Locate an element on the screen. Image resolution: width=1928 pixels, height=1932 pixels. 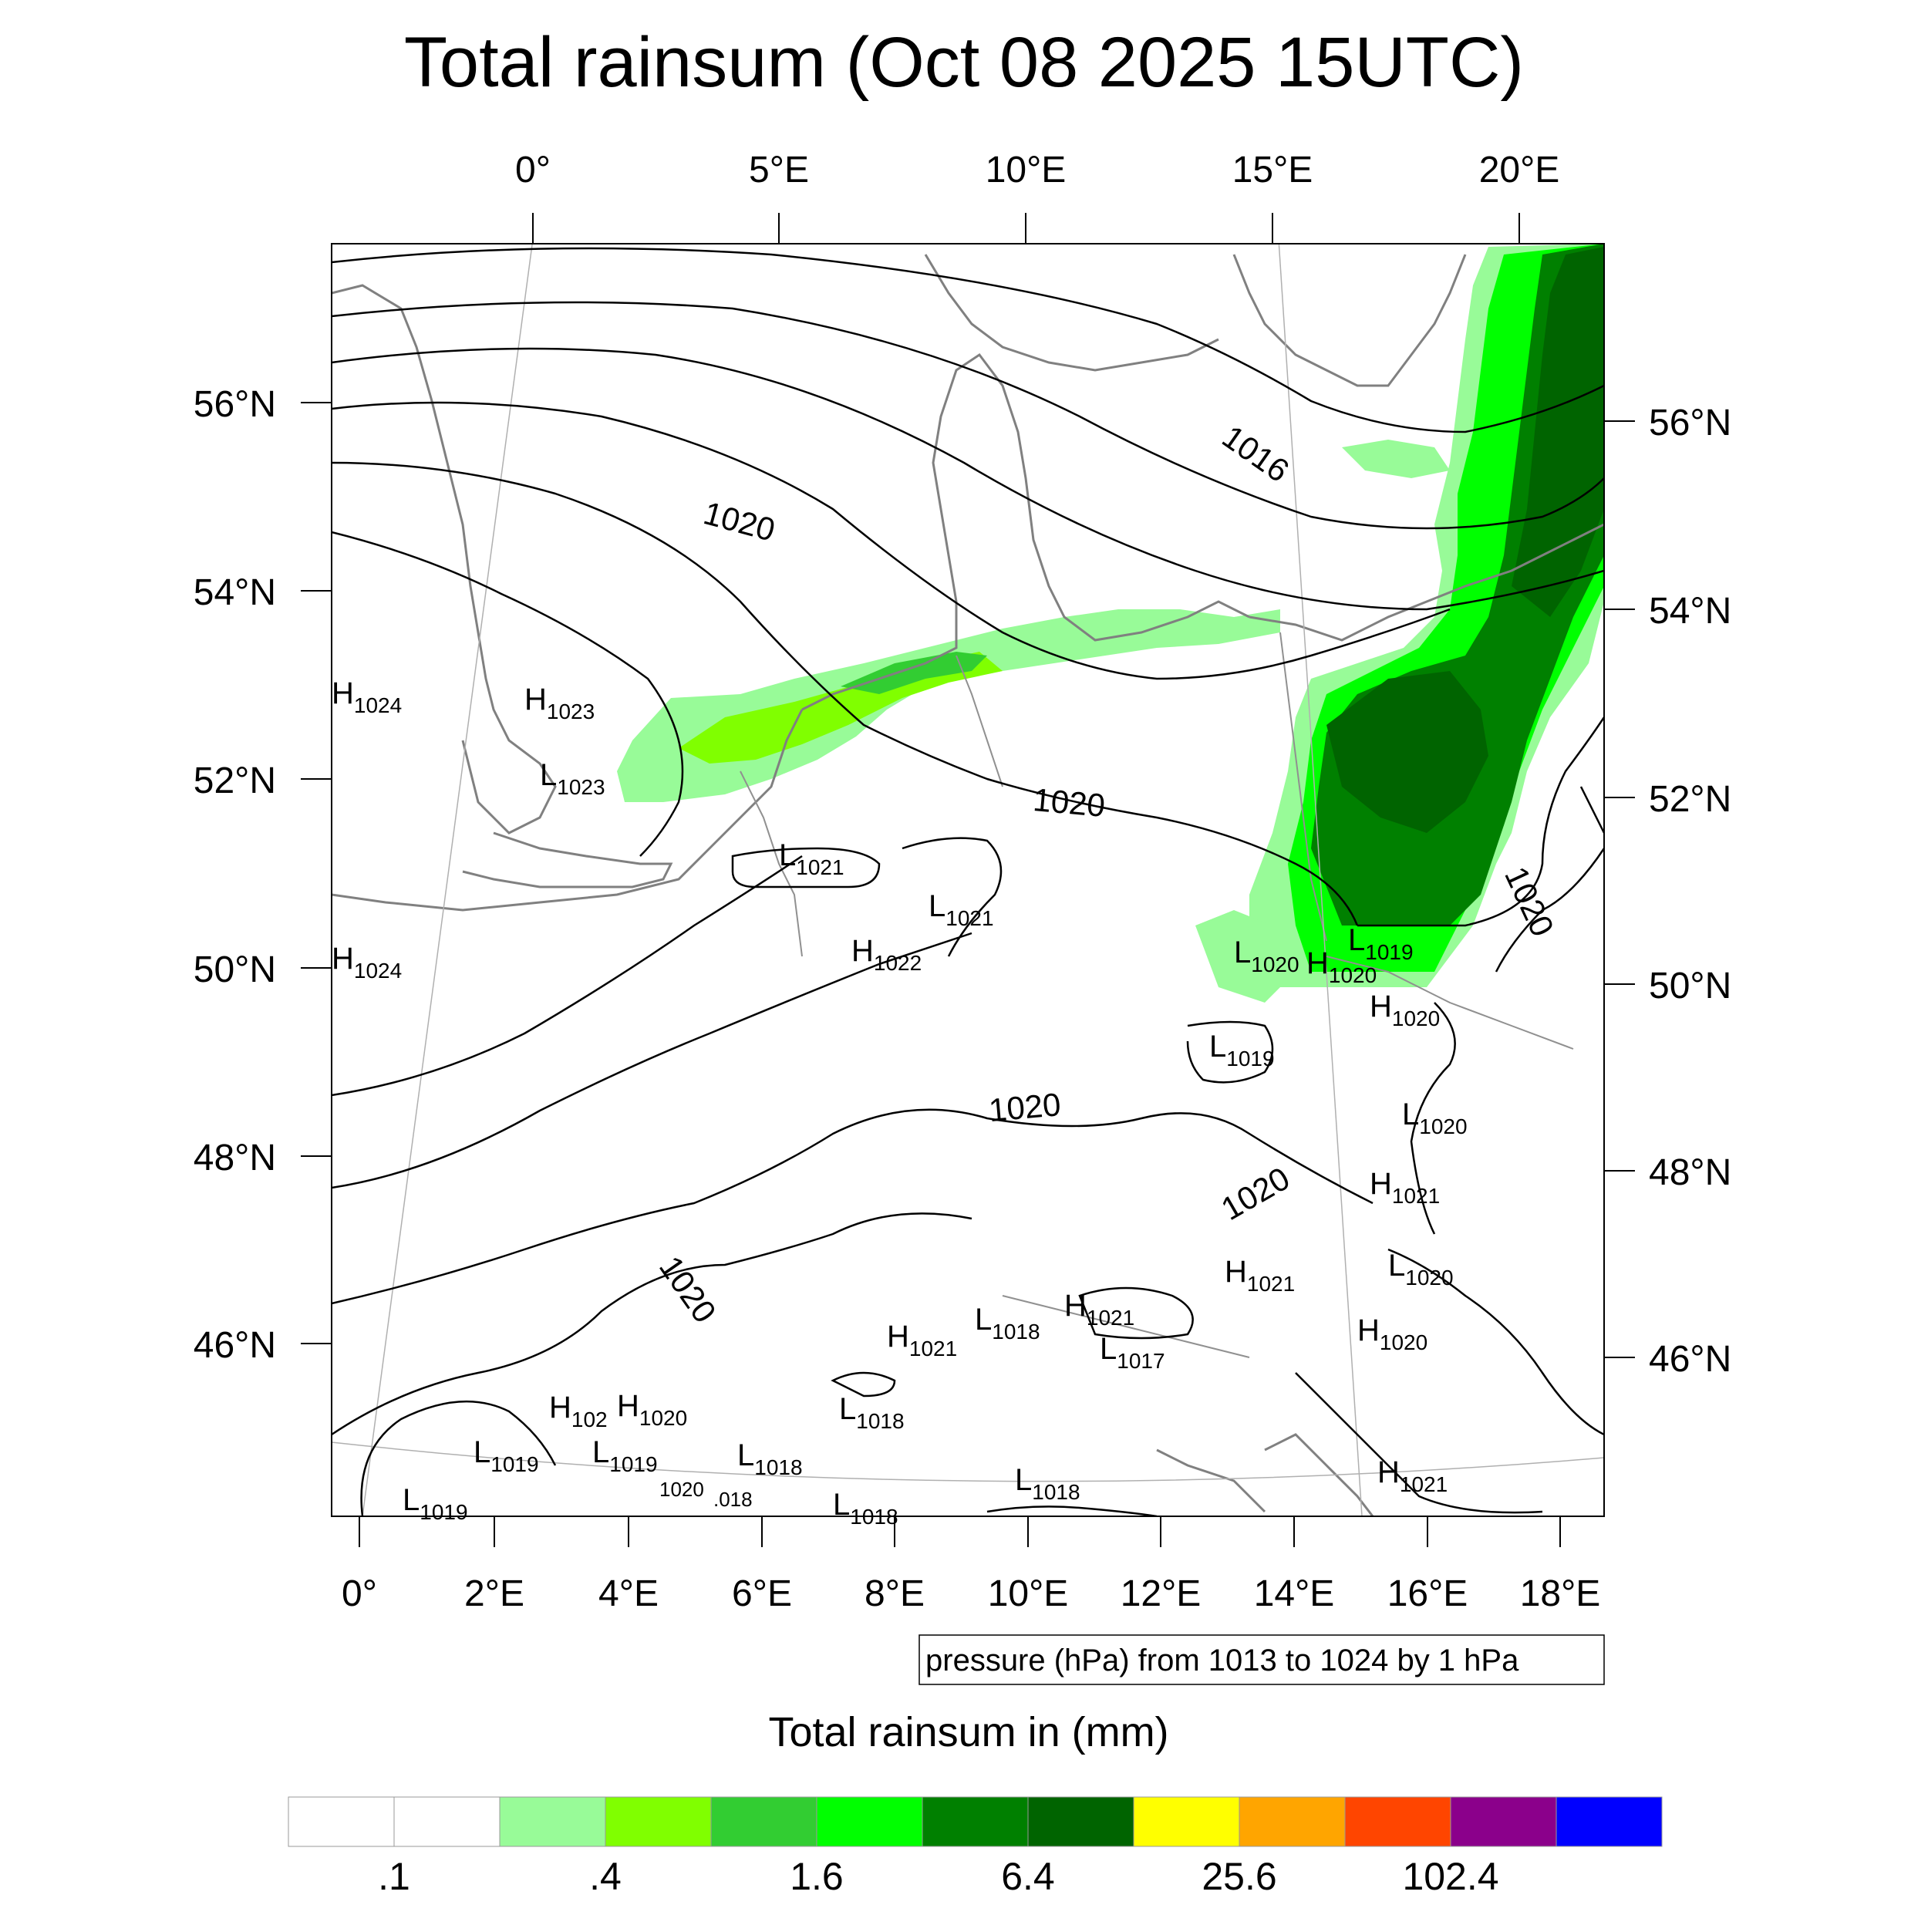
coast-baltic-south is located at coordinates (1427, 582).